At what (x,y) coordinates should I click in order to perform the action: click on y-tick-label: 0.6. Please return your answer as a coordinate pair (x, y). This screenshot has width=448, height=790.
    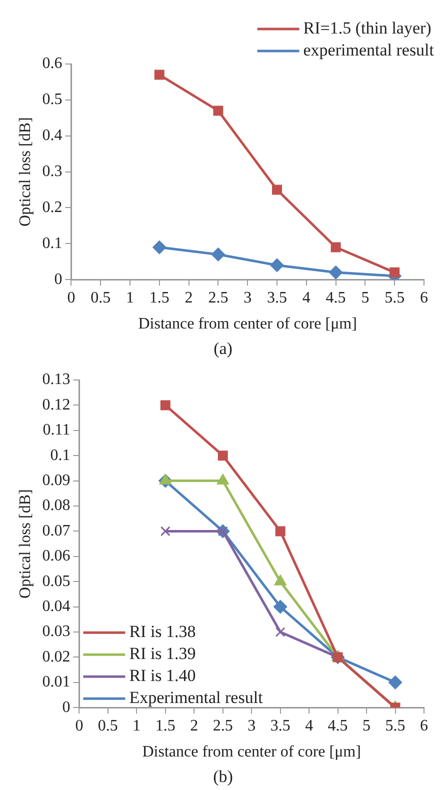
    Looking at the image, I should click on (52, 63).